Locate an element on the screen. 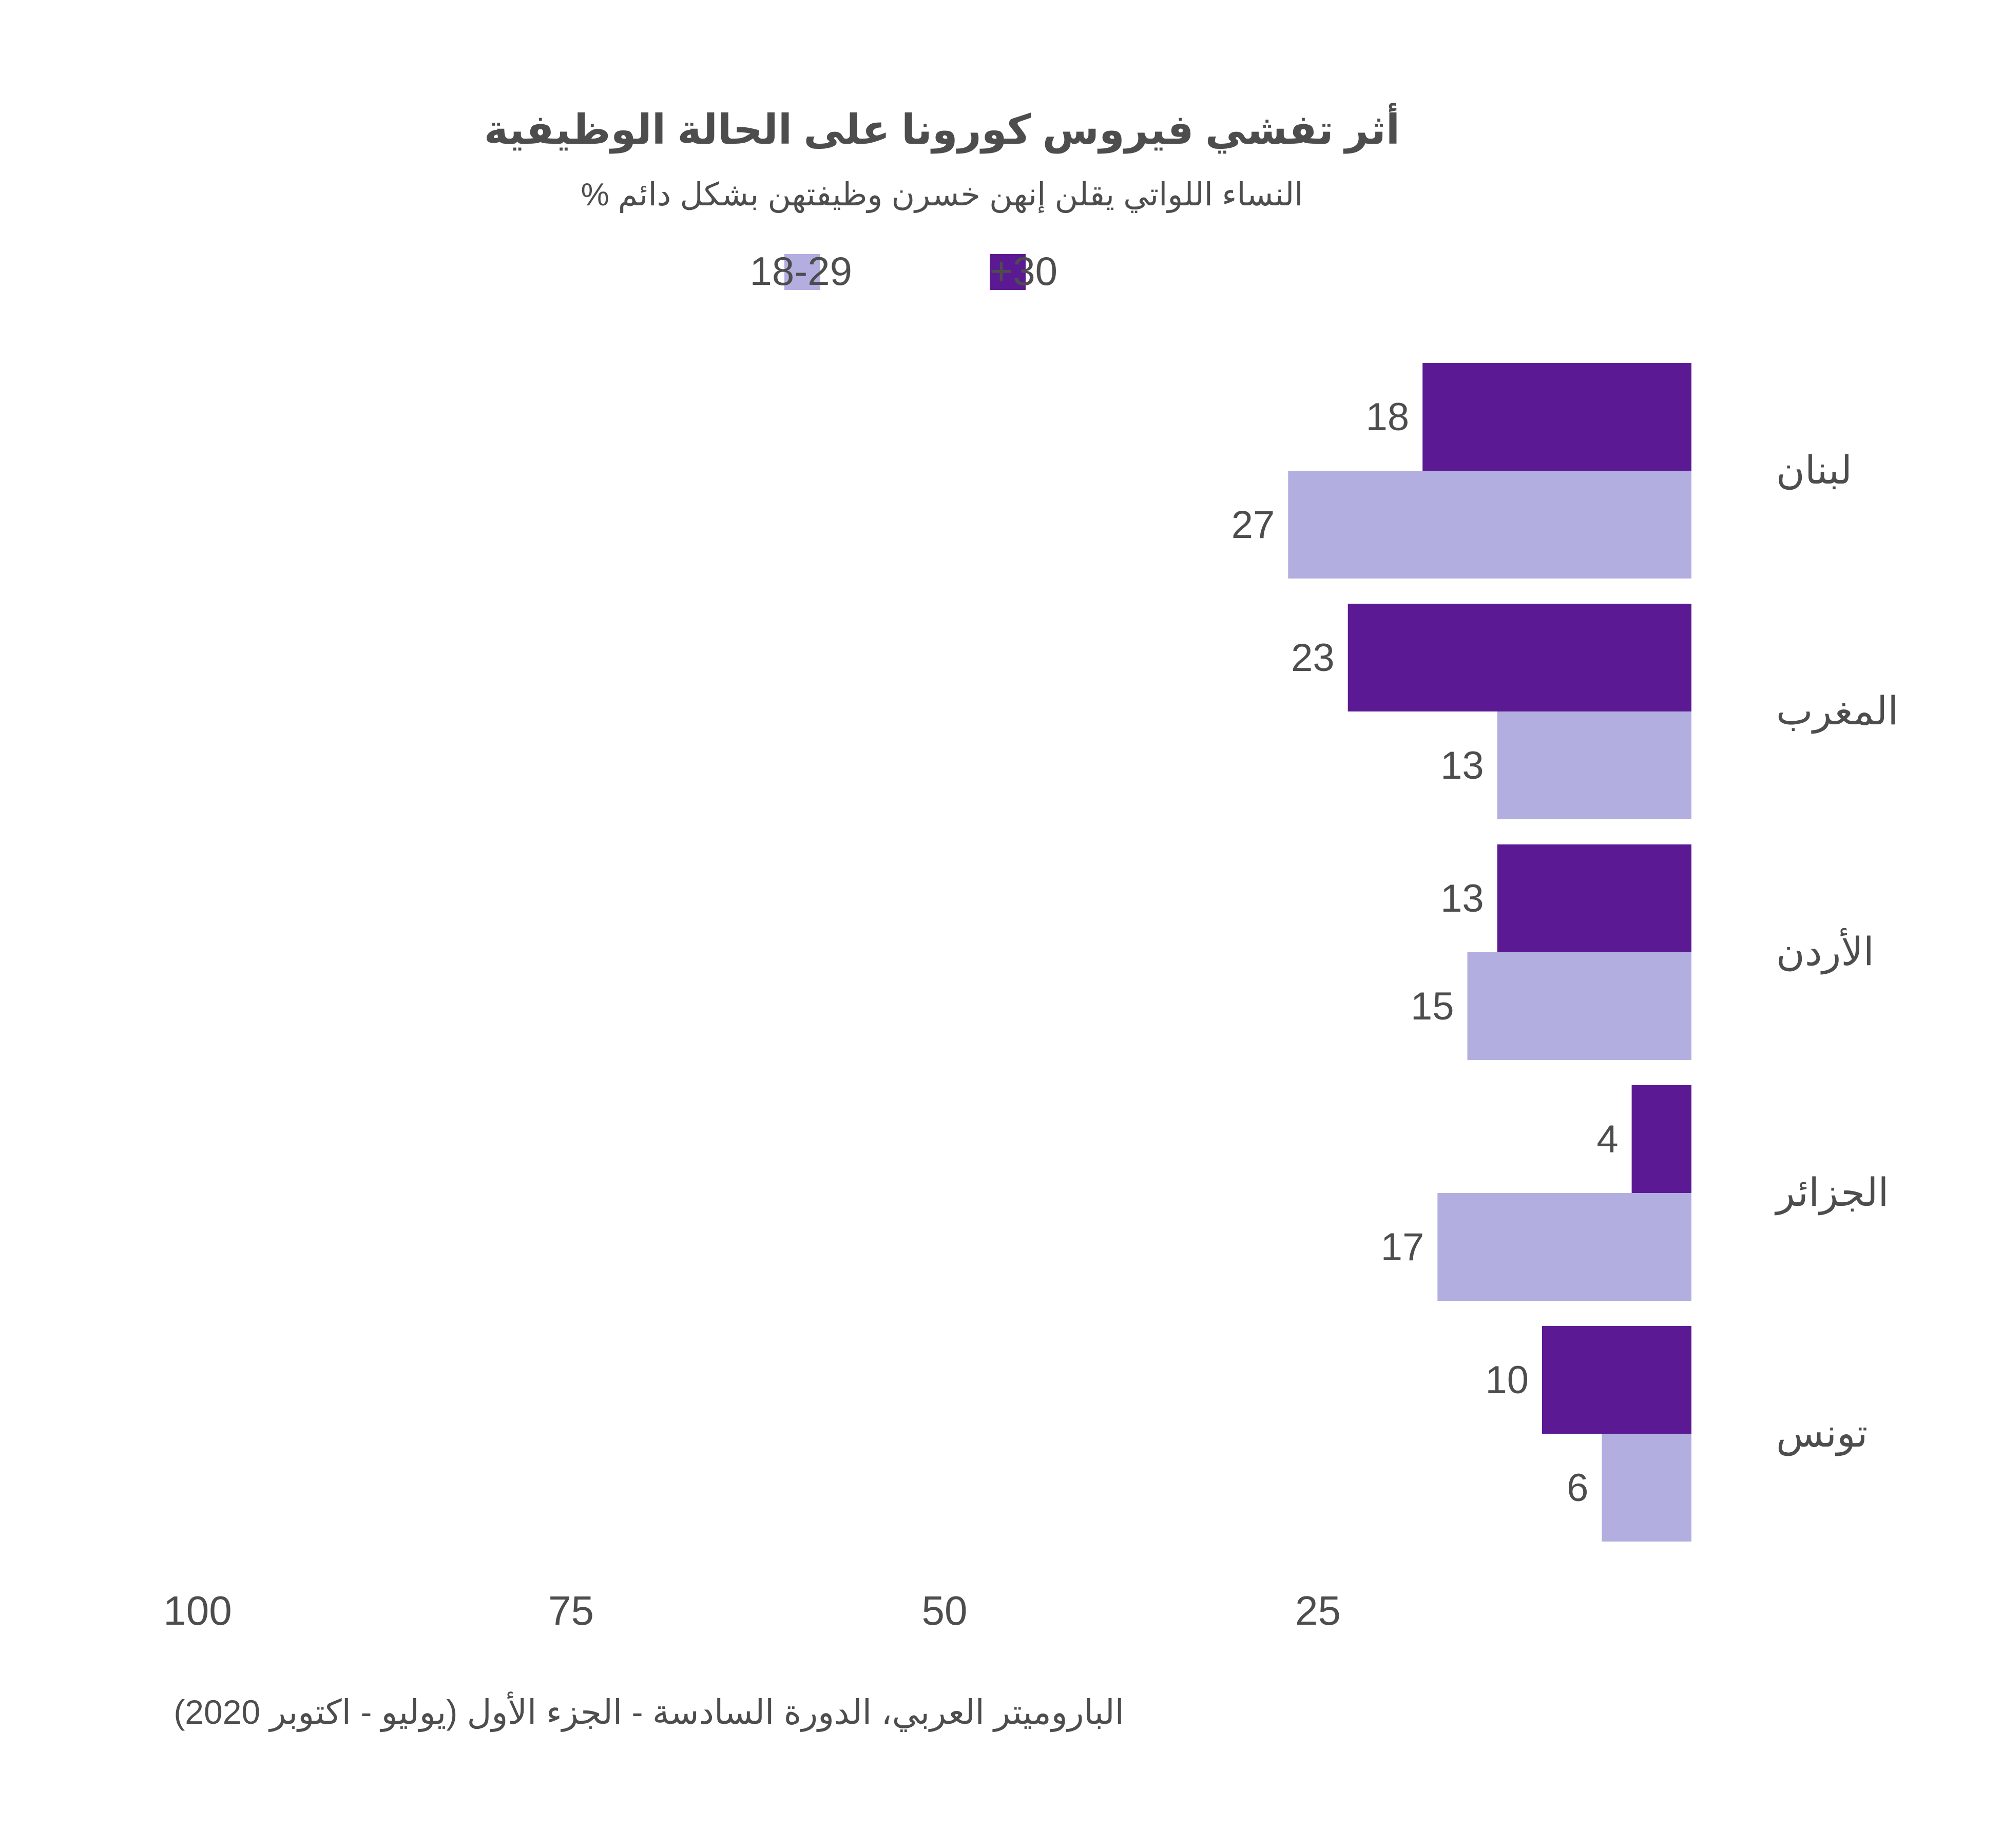 The image size is (2002, 1848). category-label-4: تونس is located at coordinates (1822, 1434).